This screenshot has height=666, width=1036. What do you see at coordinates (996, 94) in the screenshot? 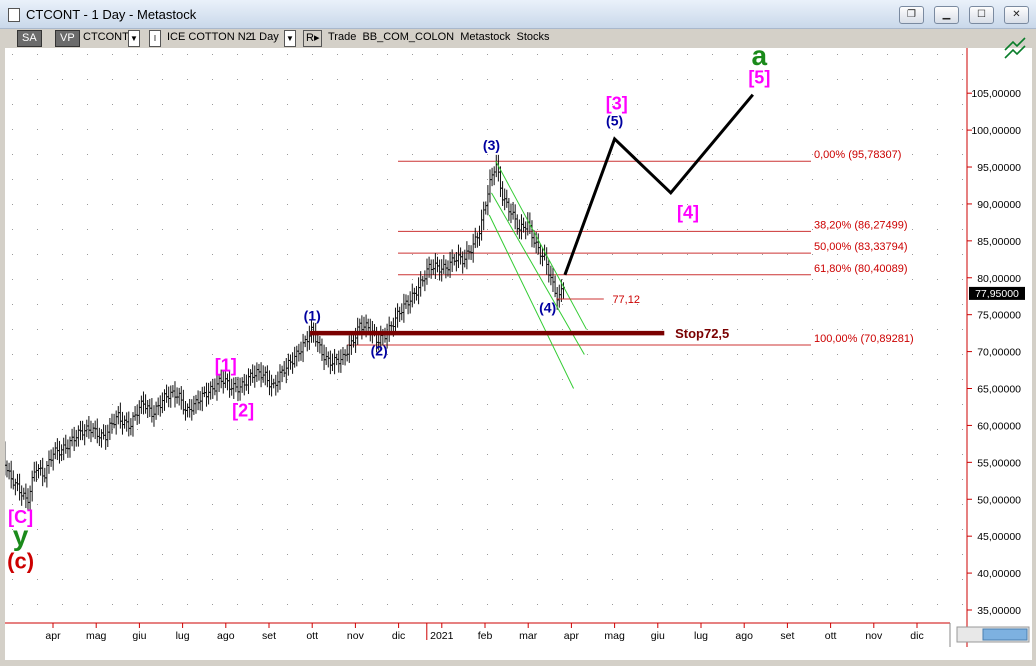
I see `y-tick-label: 105,00000` at bounding box center [996, 94].